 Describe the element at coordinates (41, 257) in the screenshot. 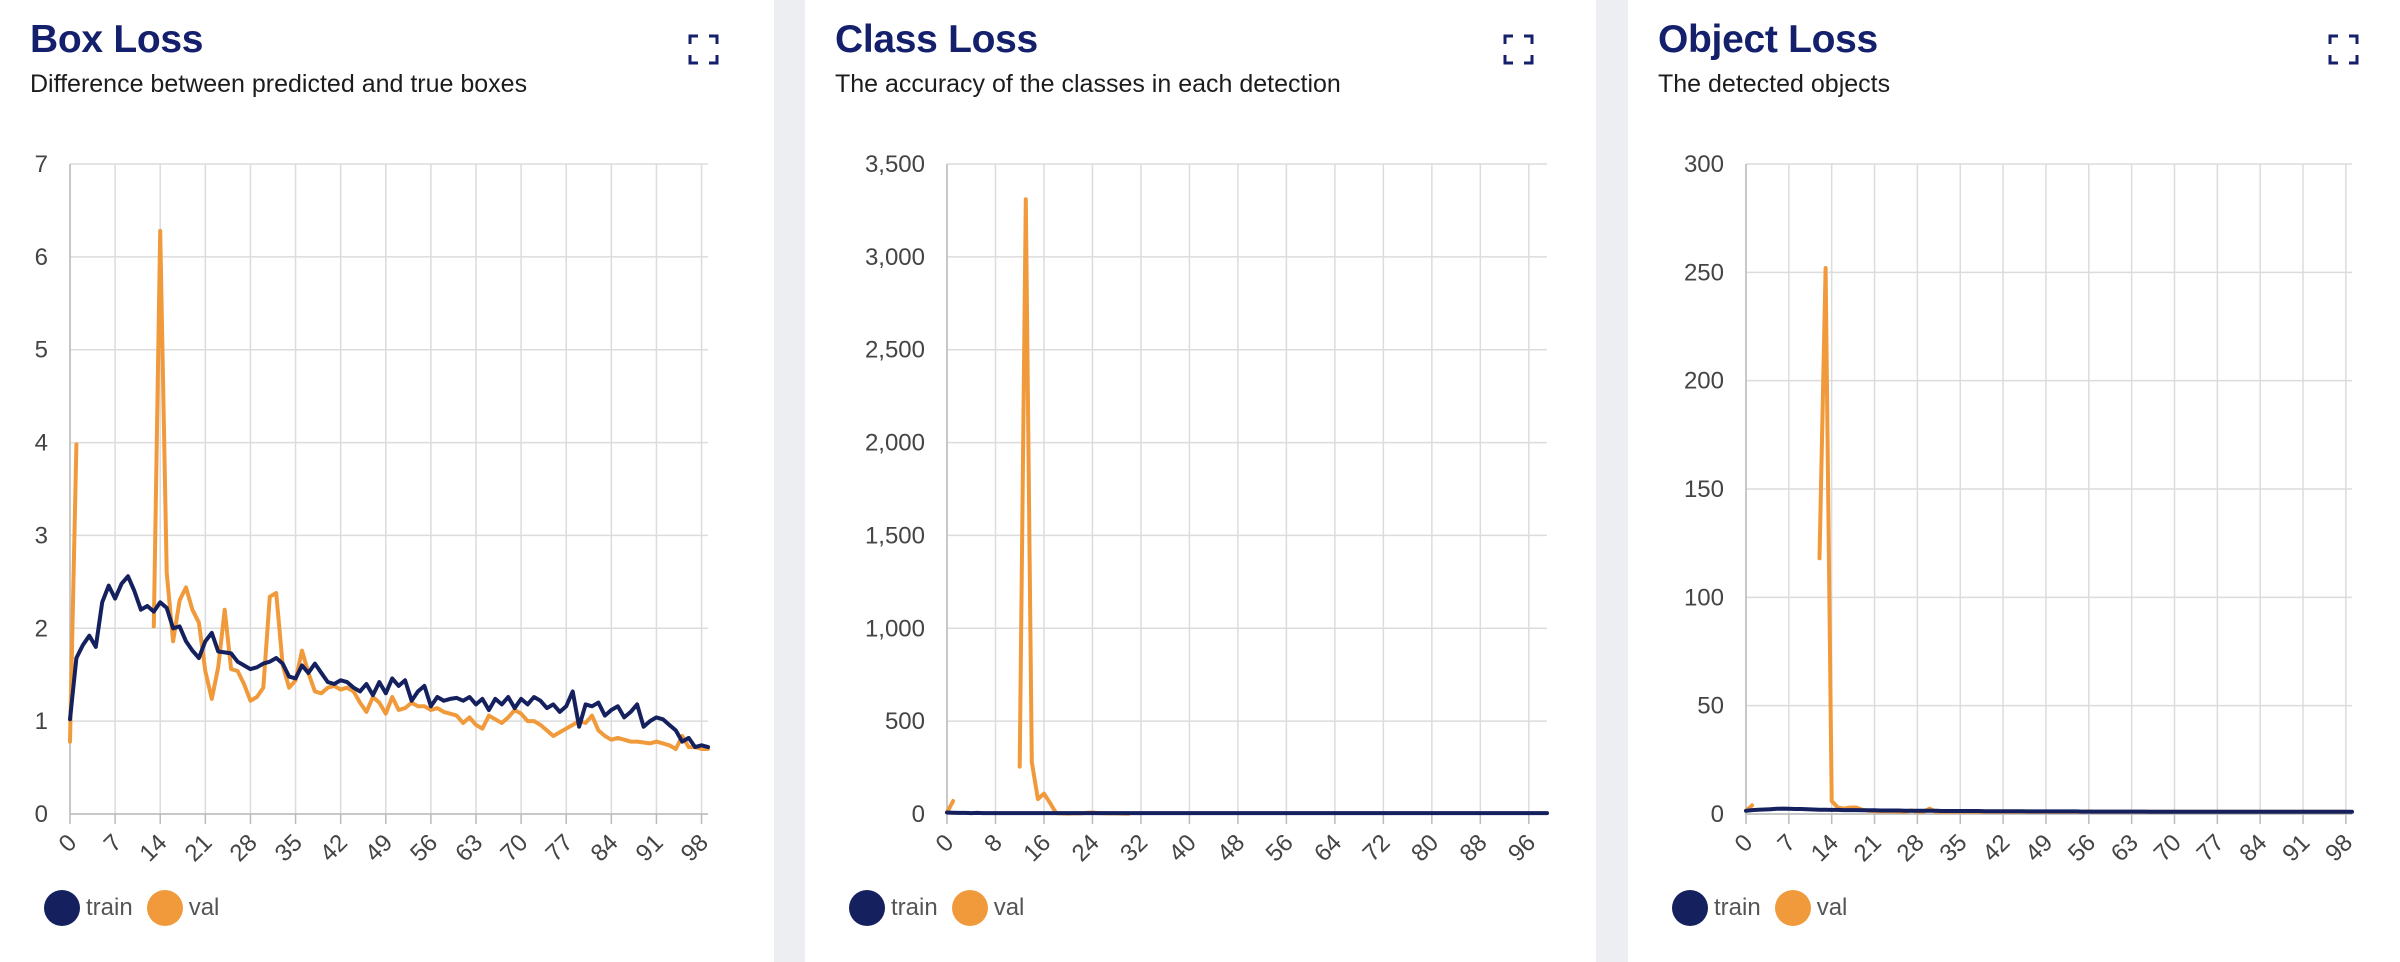

I see `y-tick-label: 6` at that location.